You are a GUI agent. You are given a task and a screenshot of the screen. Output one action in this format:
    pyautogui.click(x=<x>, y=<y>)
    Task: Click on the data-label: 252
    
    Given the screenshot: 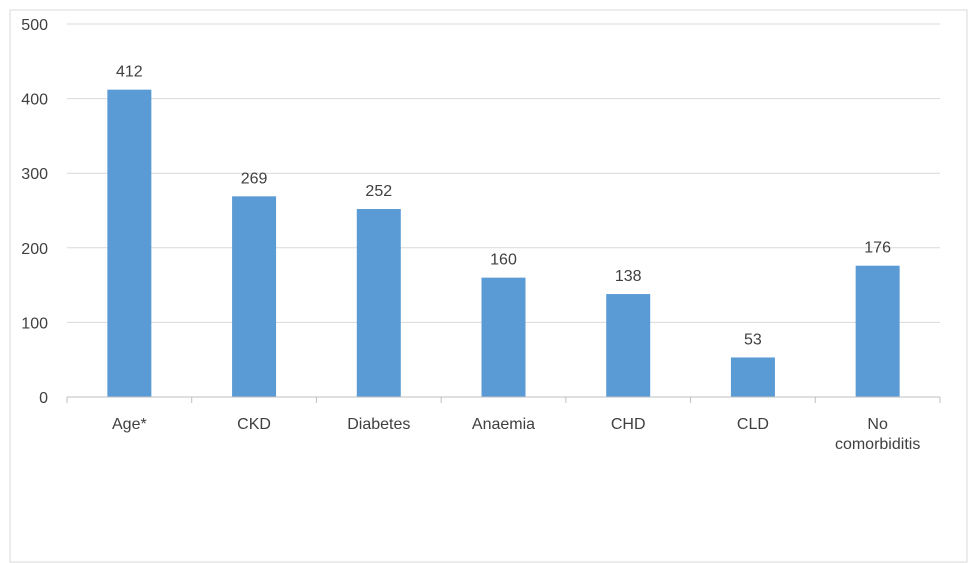 What is the action you would take?
    pyautogui.click(x=378, y=191)
    